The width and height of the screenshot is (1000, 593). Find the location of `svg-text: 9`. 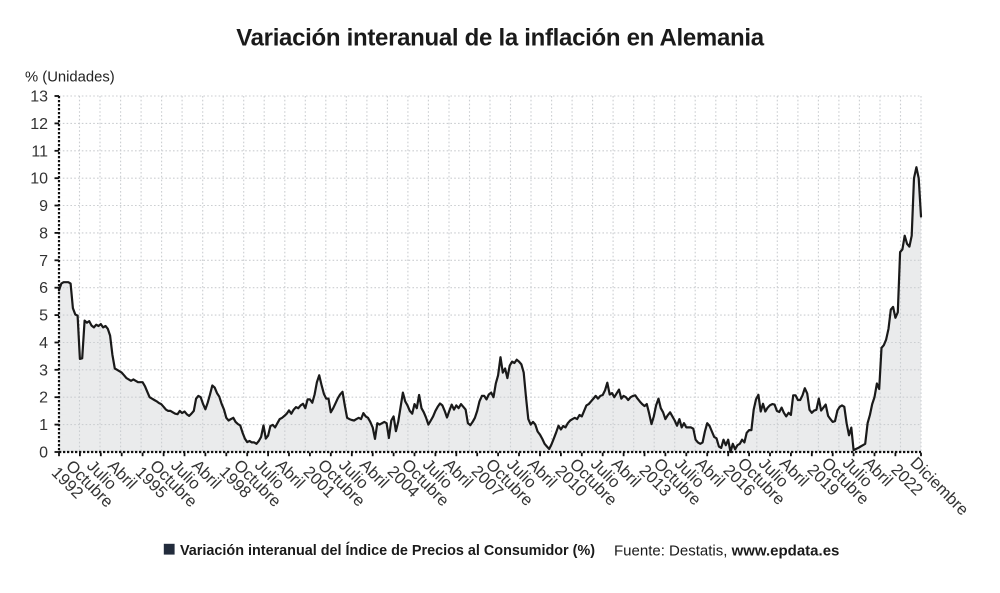

svg-text: 9 is located at coordinates (43, 206).